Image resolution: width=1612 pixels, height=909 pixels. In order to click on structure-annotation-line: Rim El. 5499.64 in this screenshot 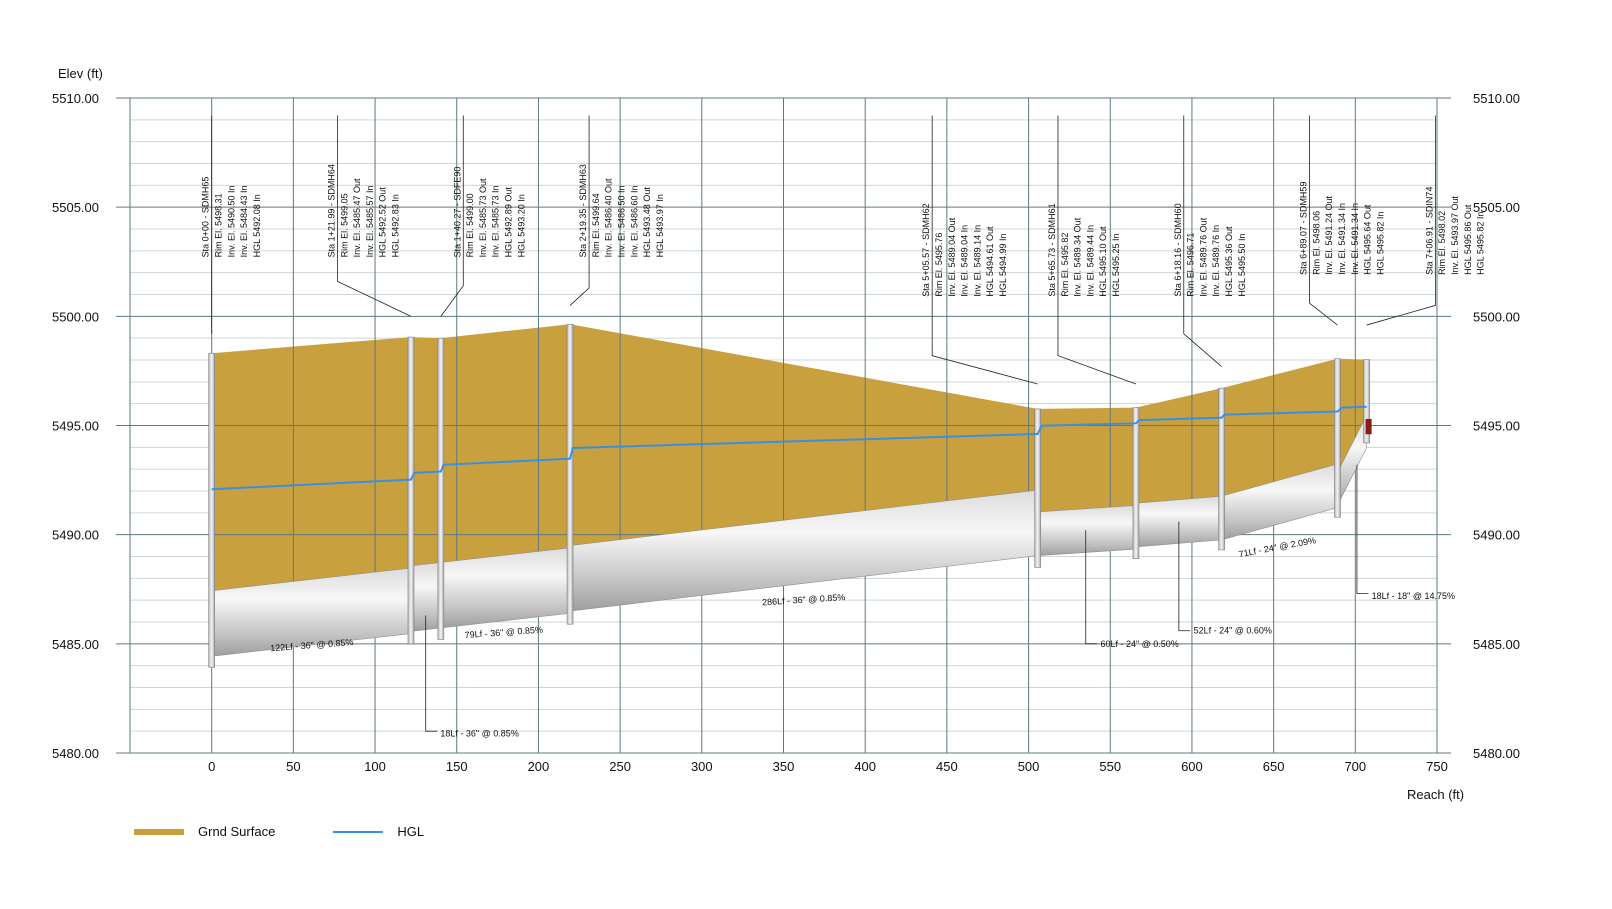, I will do `click(596, 225)`.